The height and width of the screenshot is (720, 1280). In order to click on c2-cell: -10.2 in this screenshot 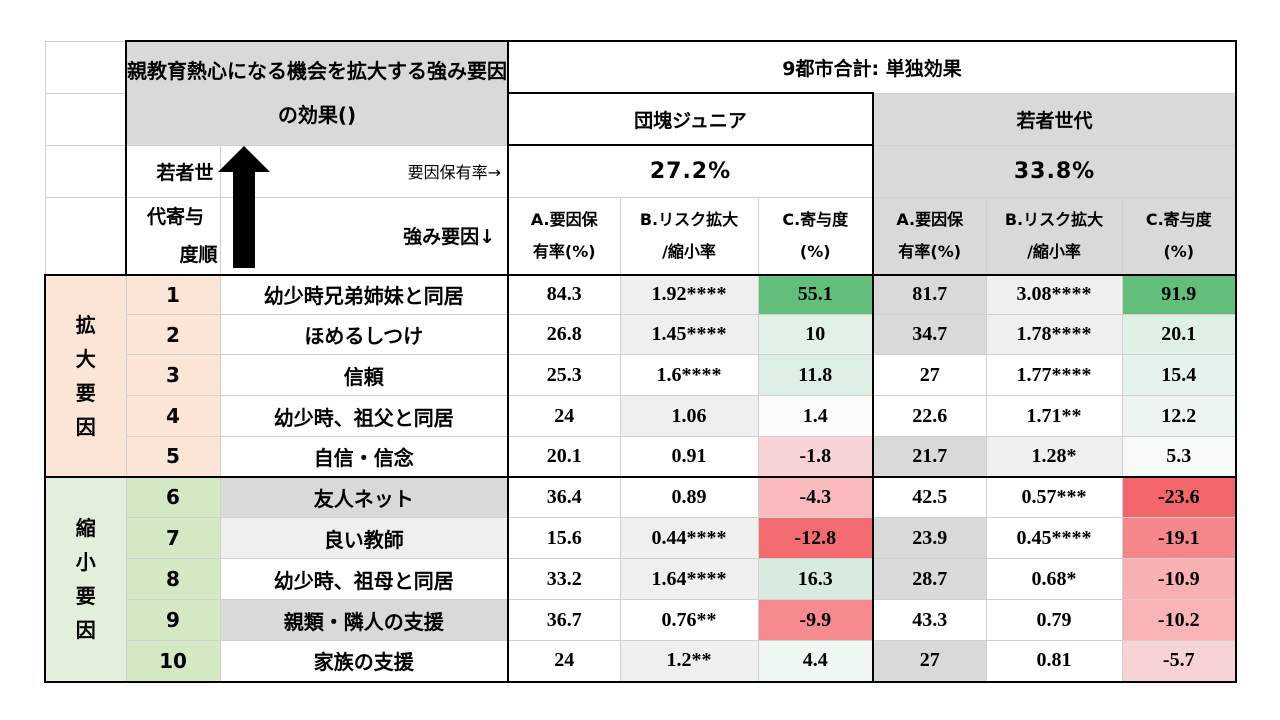, I will do `click(1179, 620)`.